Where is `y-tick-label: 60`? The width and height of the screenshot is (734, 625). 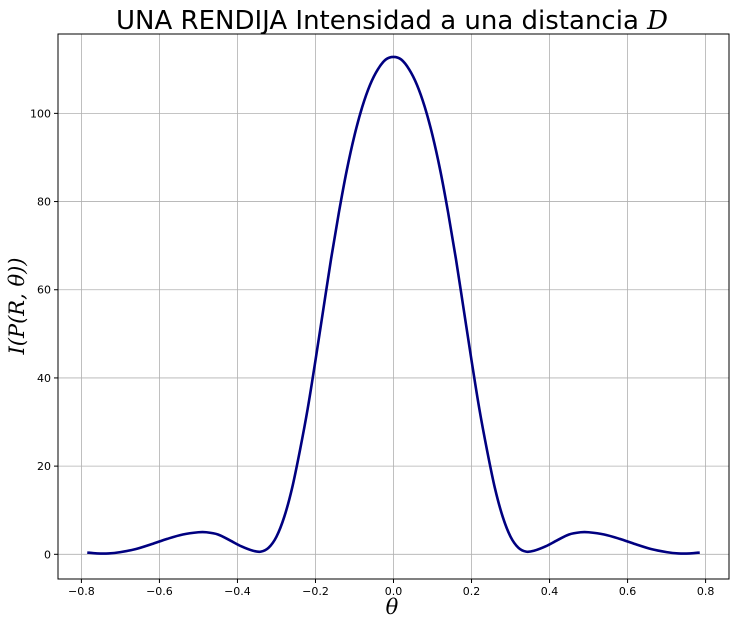 y-tick-label: 60 is located at coordinates (44, 290).